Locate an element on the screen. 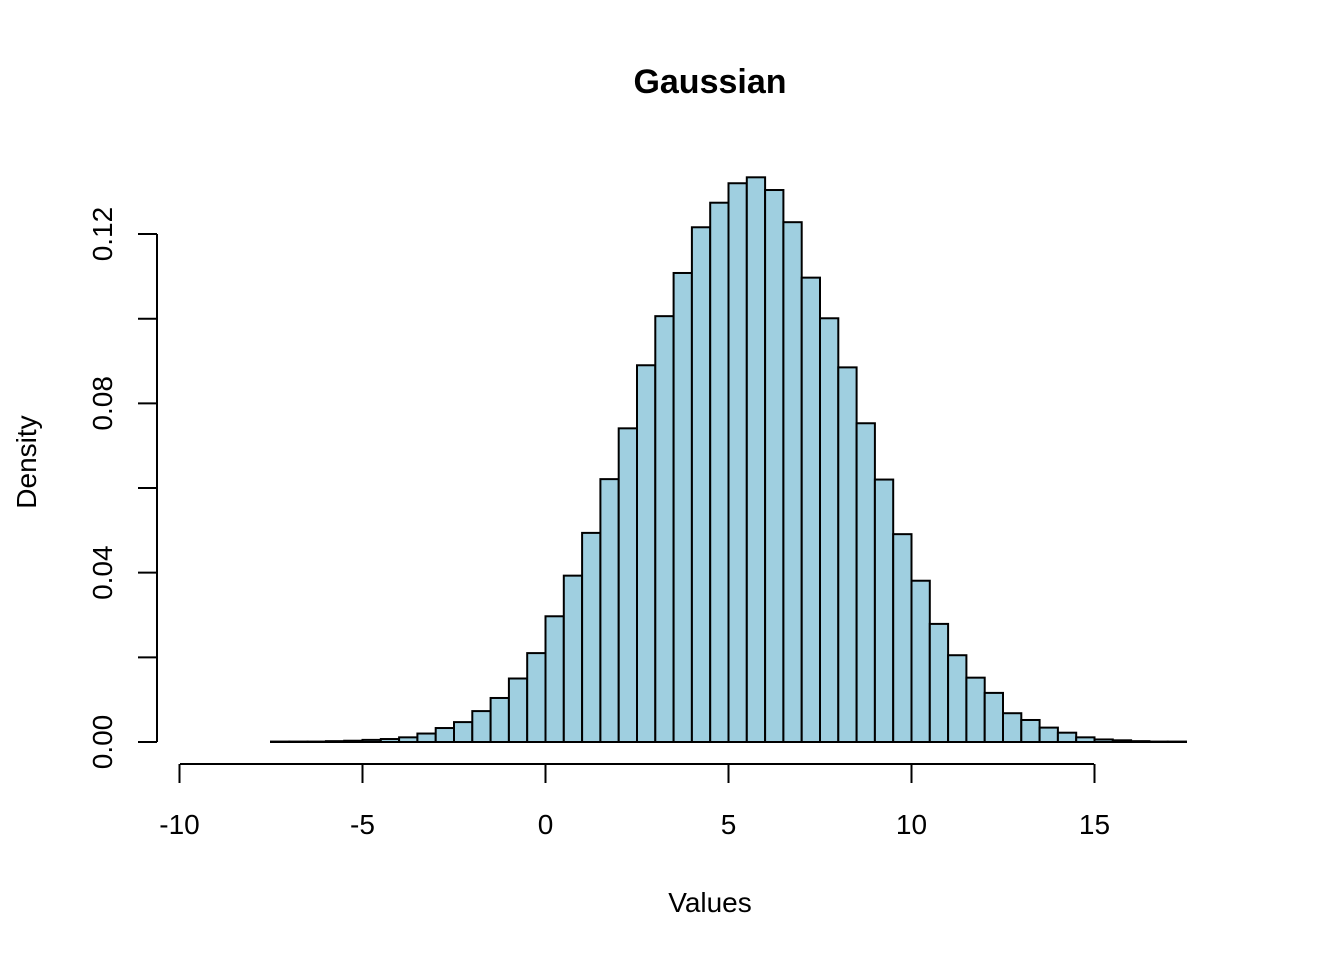 The image size is (1344, 960). y-tick-label: 0.00 is located at coordinates (102, 742).